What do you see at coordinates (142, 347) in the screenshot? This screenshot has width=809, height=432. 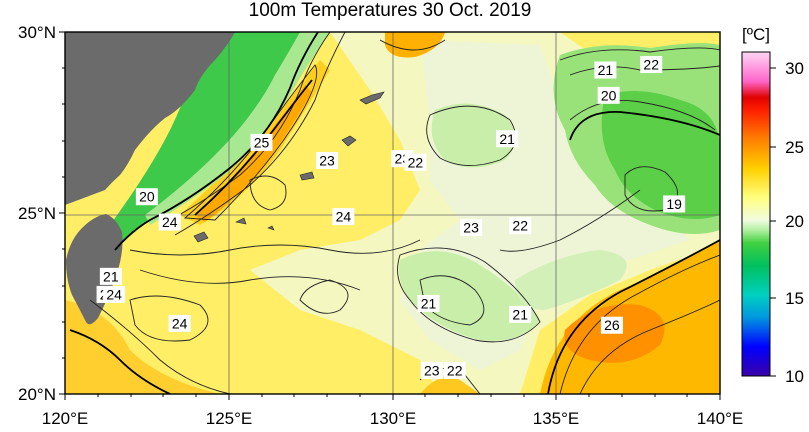 I see `warm-patch-southwest` at bounding box center [142, 347].